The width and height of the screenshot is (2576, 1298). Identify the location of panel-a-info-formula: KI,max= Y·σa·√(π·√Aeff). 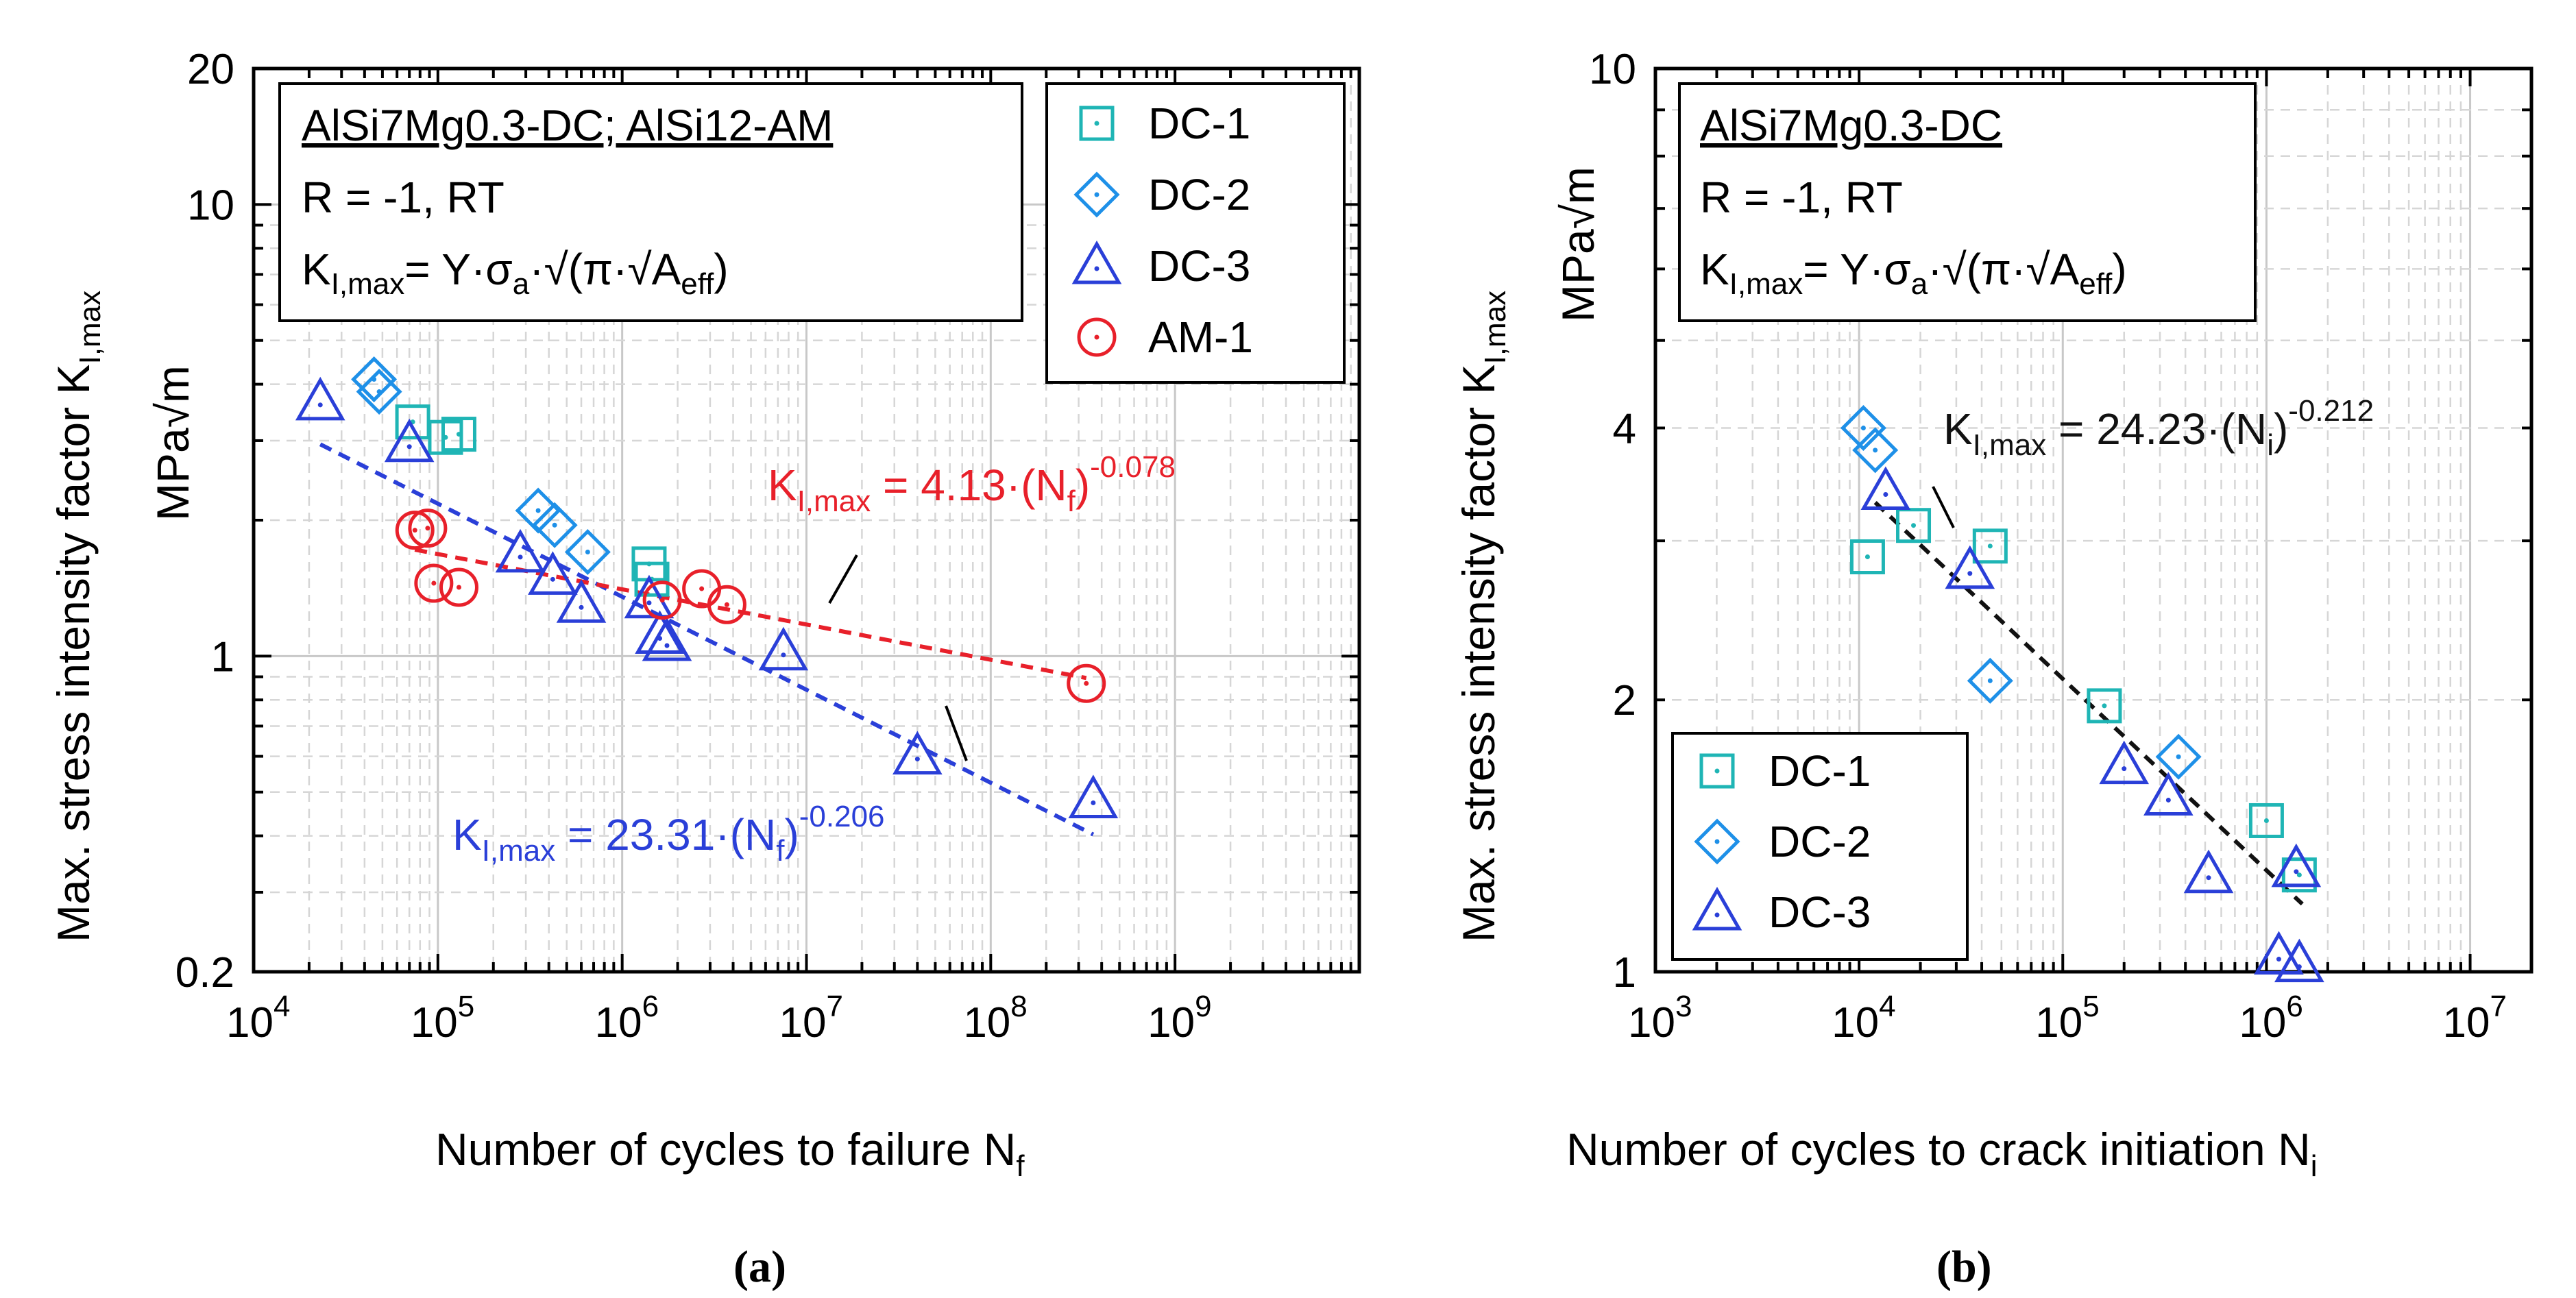
(515, 273).